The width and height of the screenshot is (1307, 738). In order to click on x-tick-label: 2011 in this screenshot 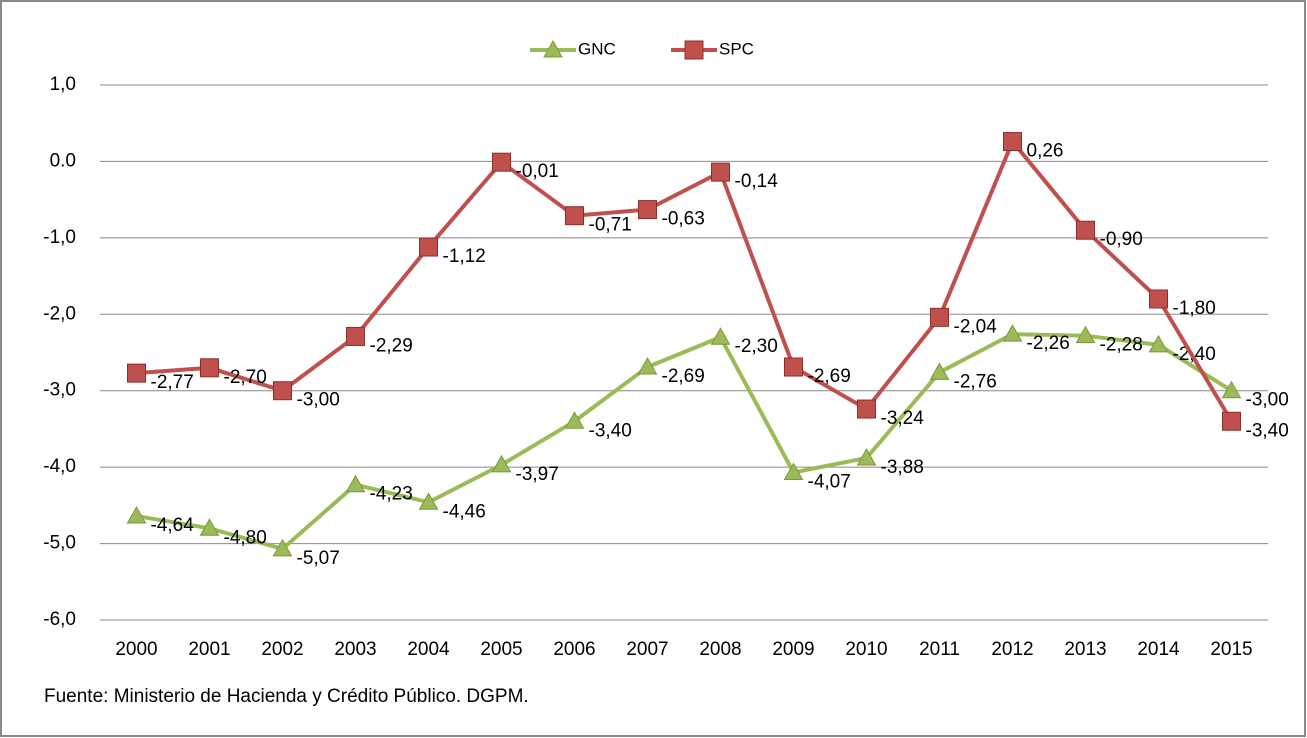, I will do `click(939, 649)`.